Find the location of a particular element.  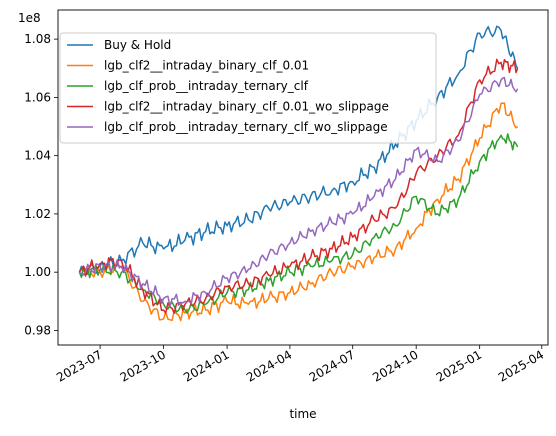

y-axis: 0.98 1.00 1.02 1.04 1.06 1.08 is located at coordinates (41, 184).